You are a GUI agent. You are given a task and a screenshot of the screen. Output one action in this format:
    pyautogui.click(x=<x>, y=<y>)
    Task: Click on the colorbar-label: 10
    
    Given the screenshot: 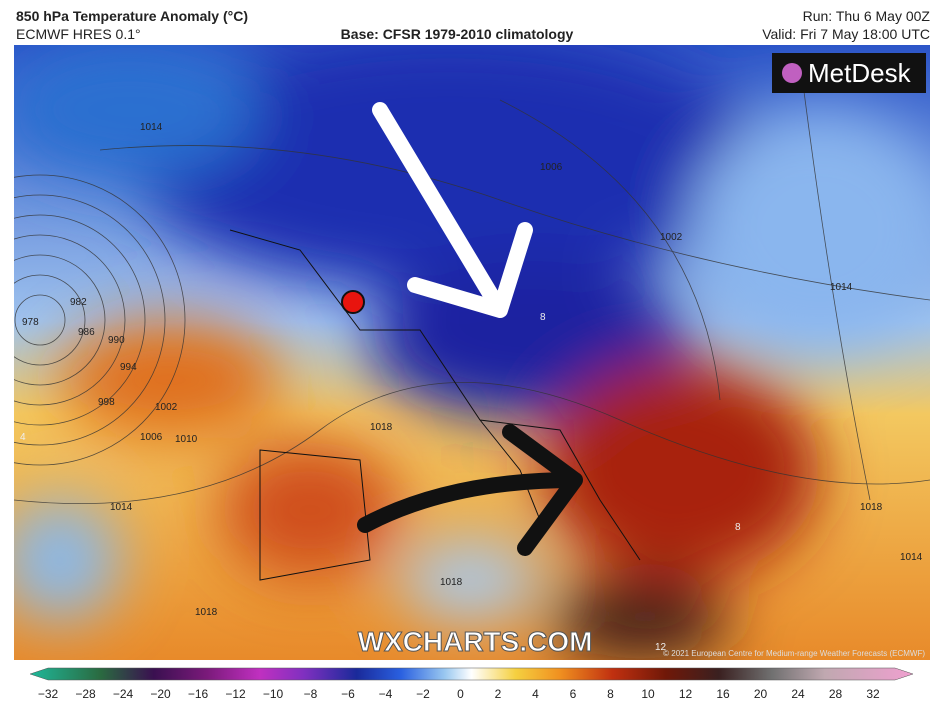 What is the action you would take?
    pyautogui.click(x=648, y=694)
    